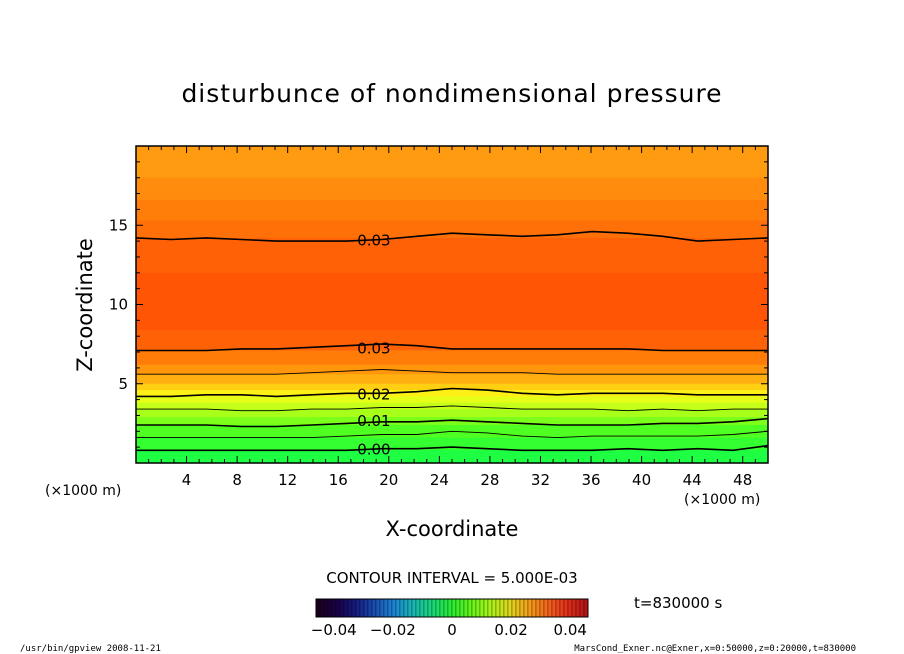 The width and height of the screenshot is (904, 654). What do you see at coordinates (742, 480) in the screenshot?
I see `x-tick-label: 48` at bounding box center [742, 480].